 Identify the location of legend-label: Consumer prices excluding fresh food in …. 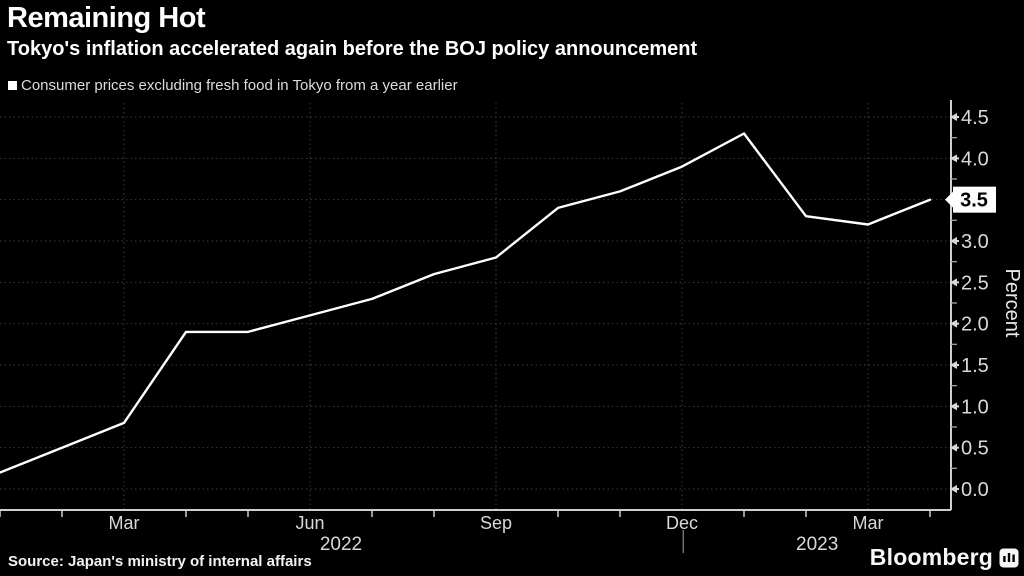
(239, 85).